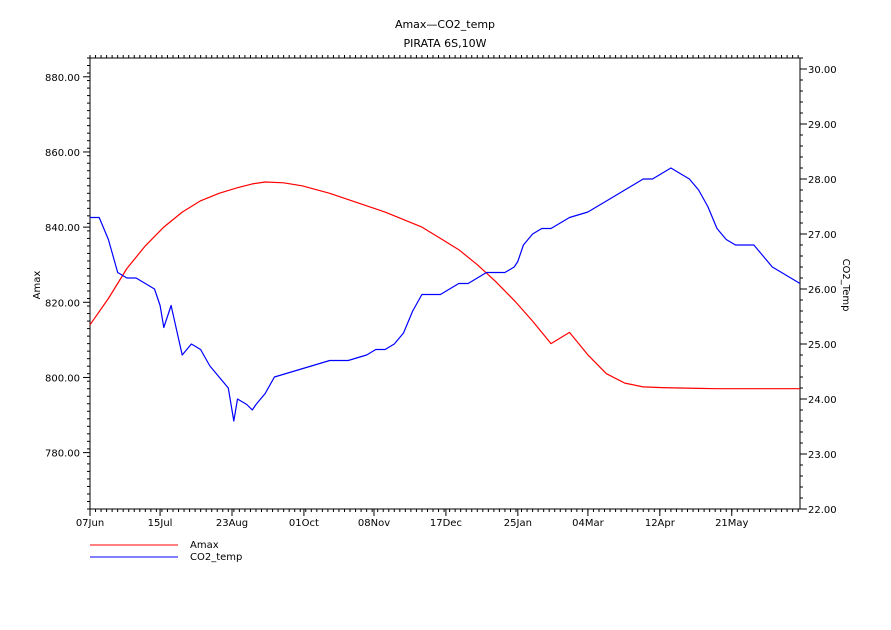  Describe the element at coordinates (845, 285) in the screenshot. I see `y-axis-right-title: CO2_Temp` at that location.